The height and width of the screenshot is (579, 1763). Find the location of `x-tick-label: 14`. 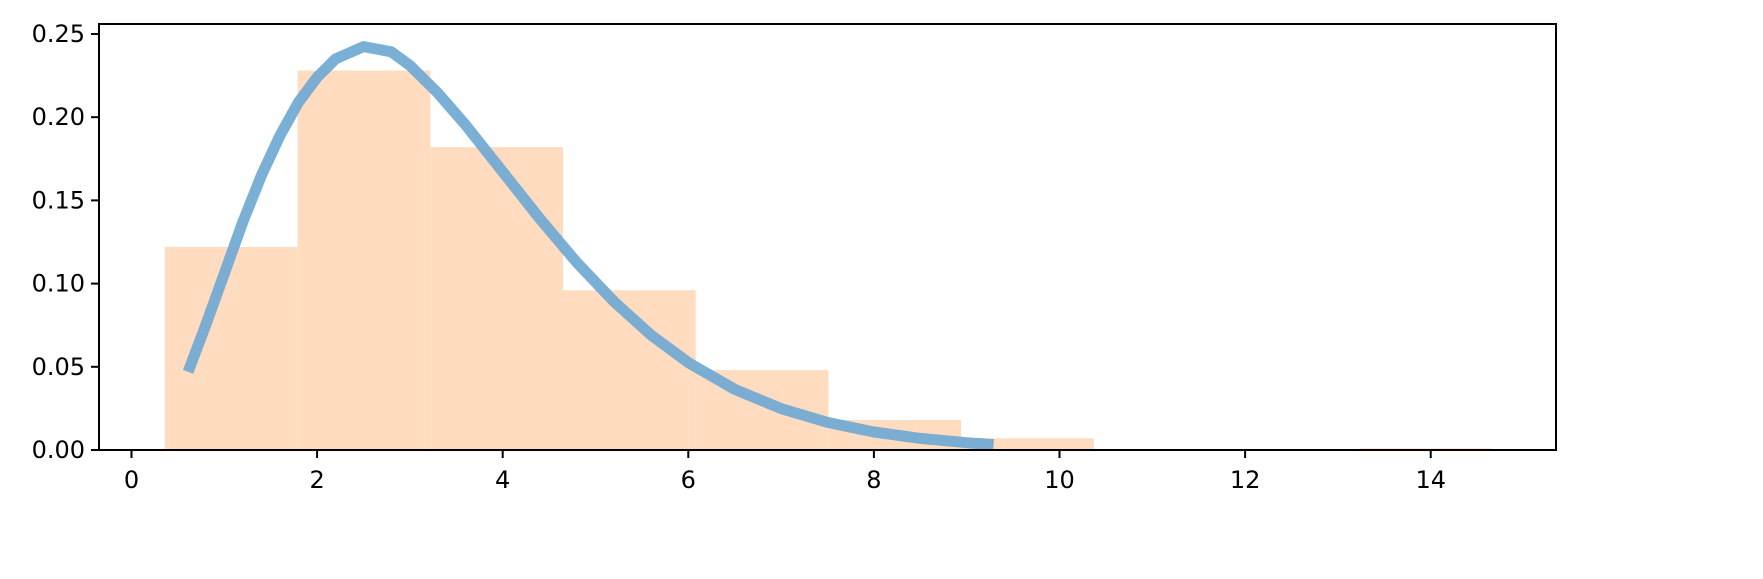

x-tick-label: 14 is located at coordinates (1430, 480).